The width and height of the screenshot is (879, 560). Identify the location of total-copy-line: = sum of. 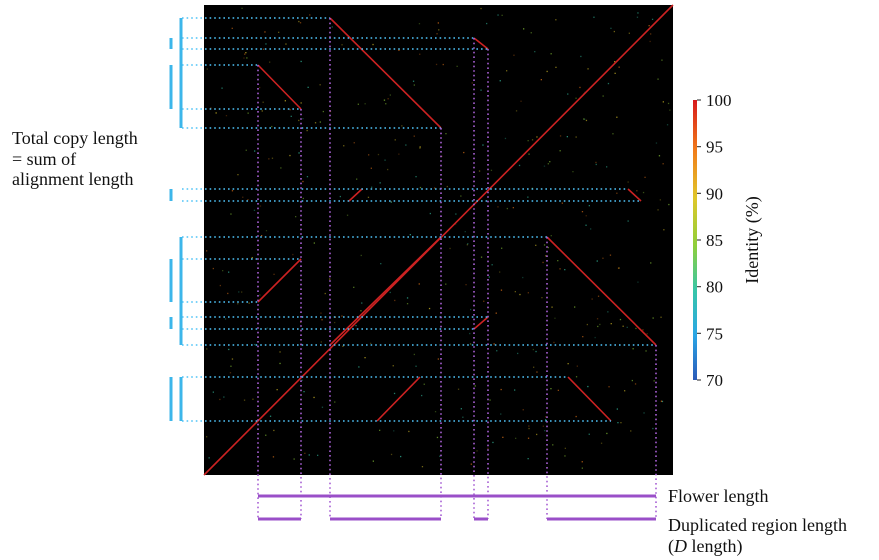
(44, 158).